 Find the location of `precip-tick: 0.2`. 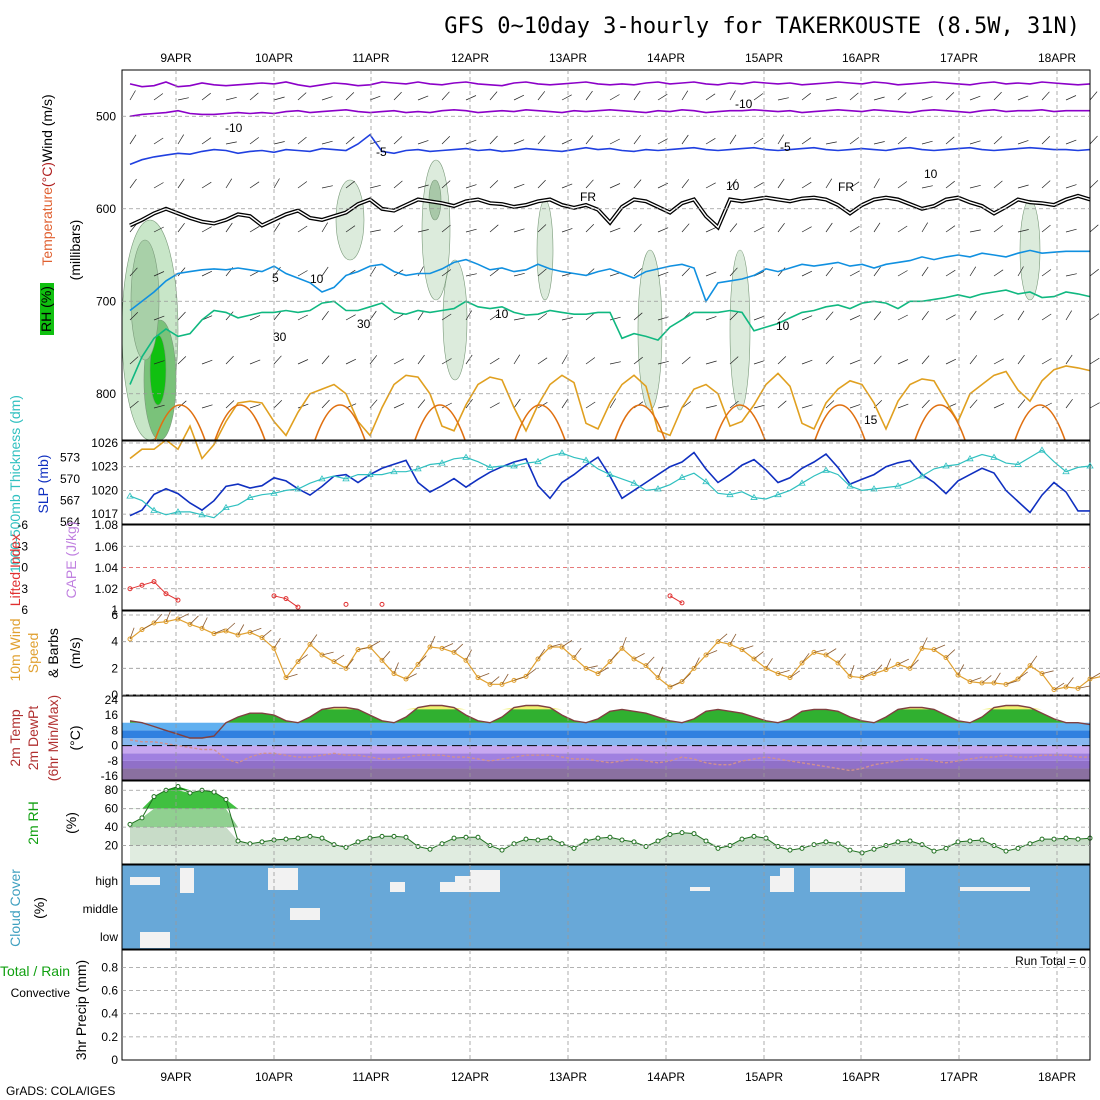

precip-tick: 0.2 is located at coordinates (109, 1037).